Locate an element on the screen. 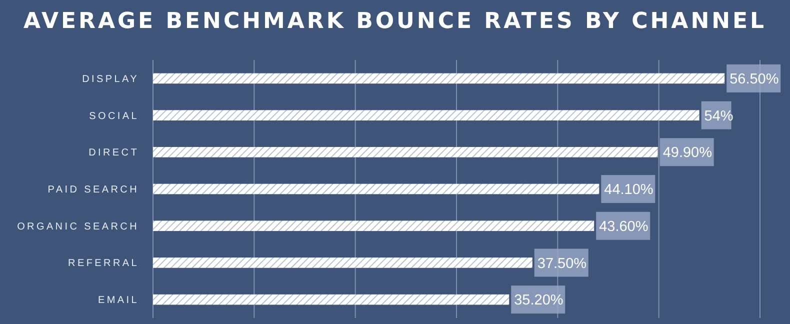 This screenshot has width=790, height=324. data-label: 37.50% is located at coordinates (562, 264).